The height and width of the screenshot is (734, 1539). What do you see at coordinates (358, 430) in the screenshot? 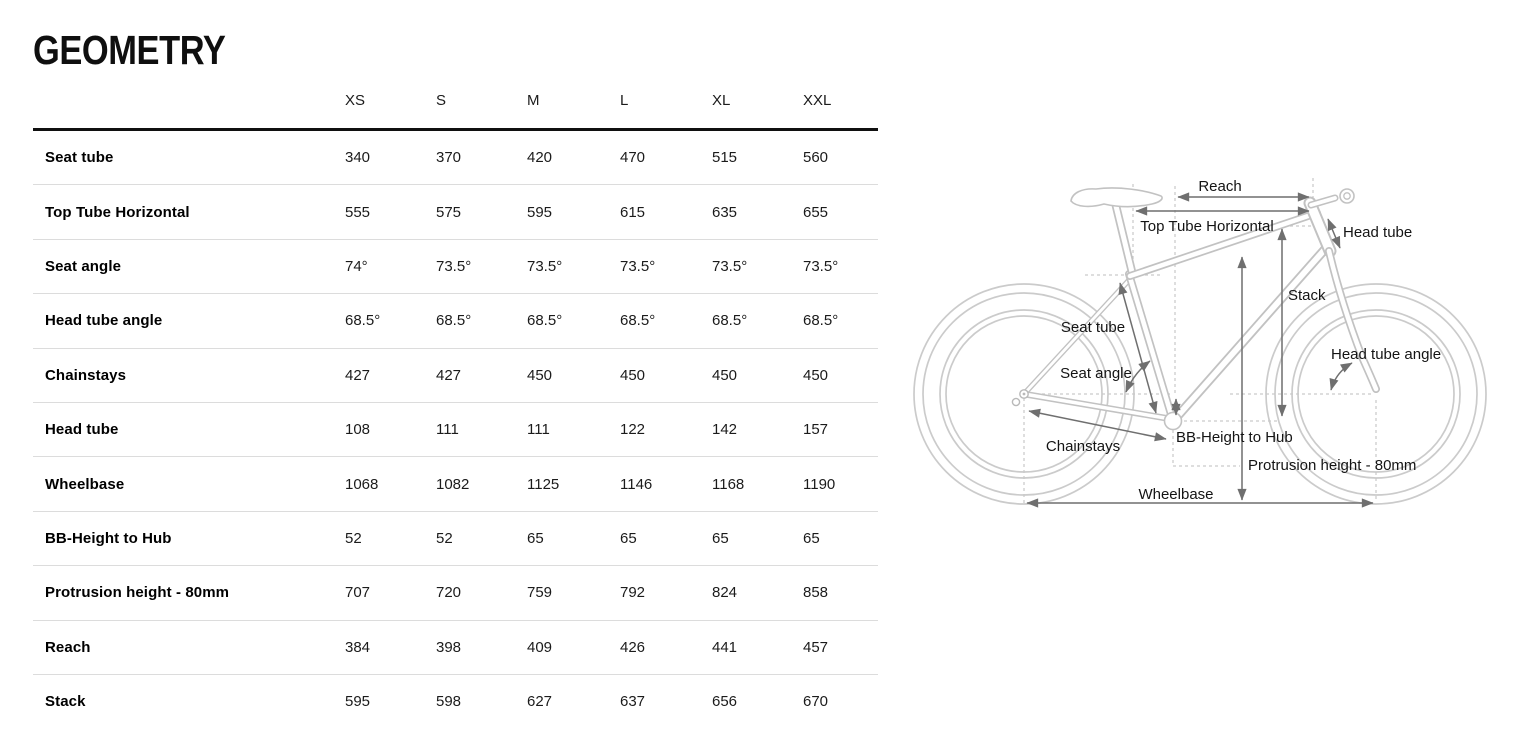
I see `row-value: 108` at bounding box center [358, 430].